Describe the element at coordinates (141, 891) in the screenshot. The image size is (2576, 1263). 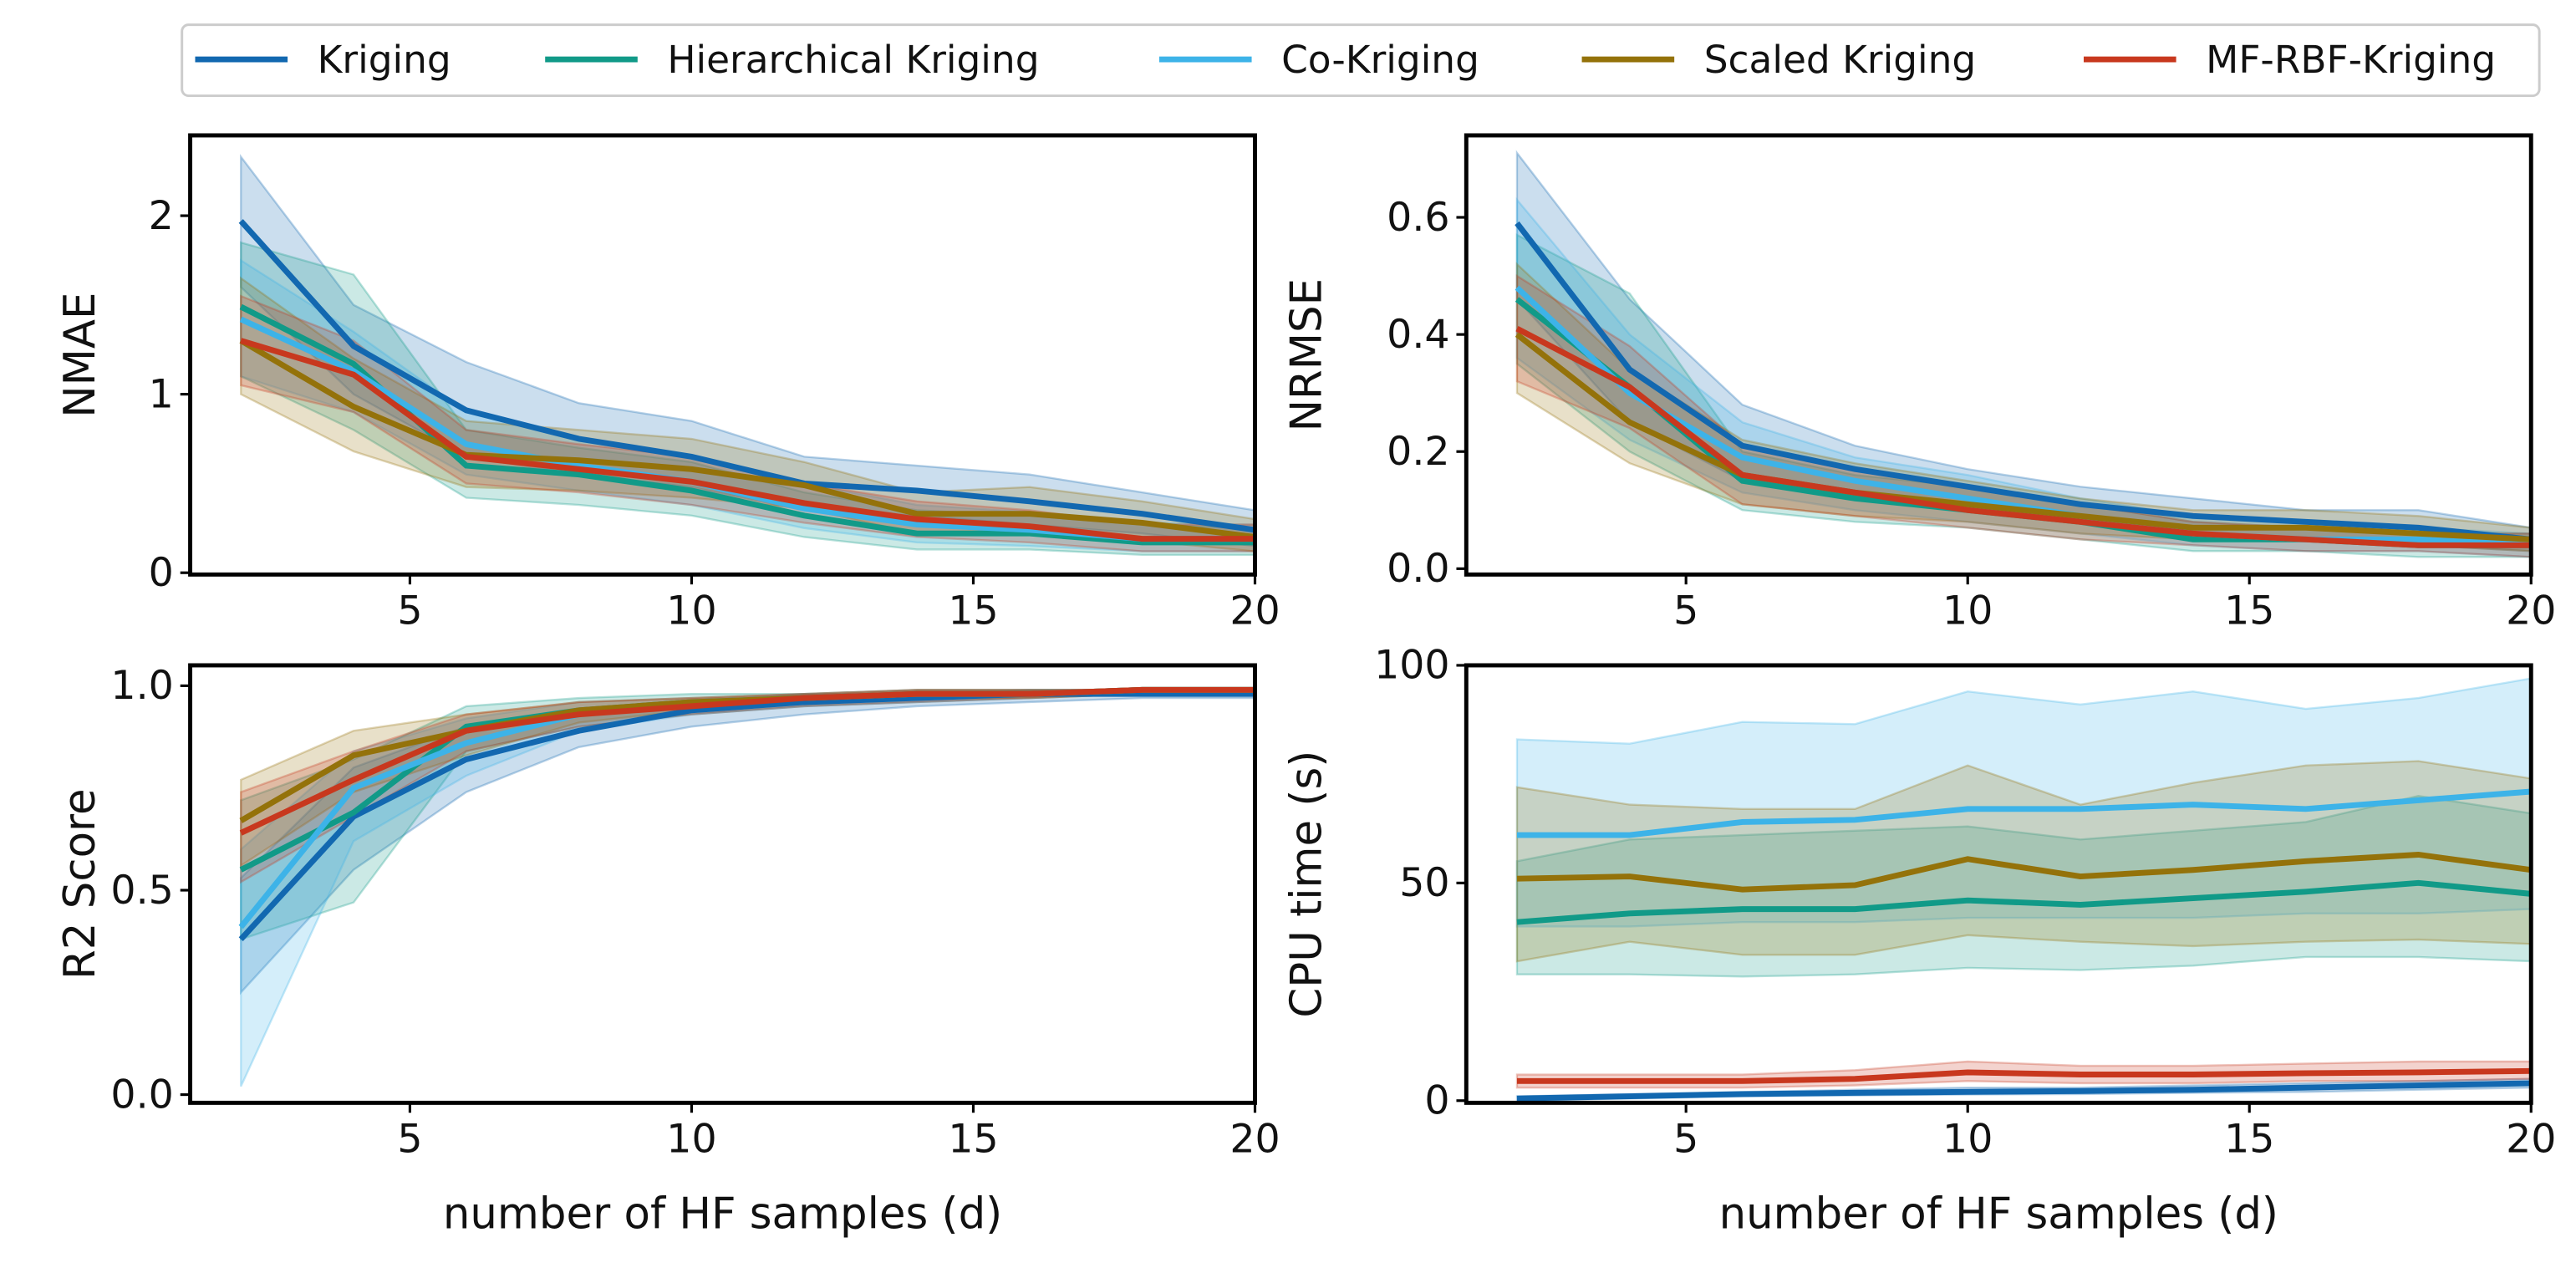
I see `y-tick-label: 0.5` at that location.